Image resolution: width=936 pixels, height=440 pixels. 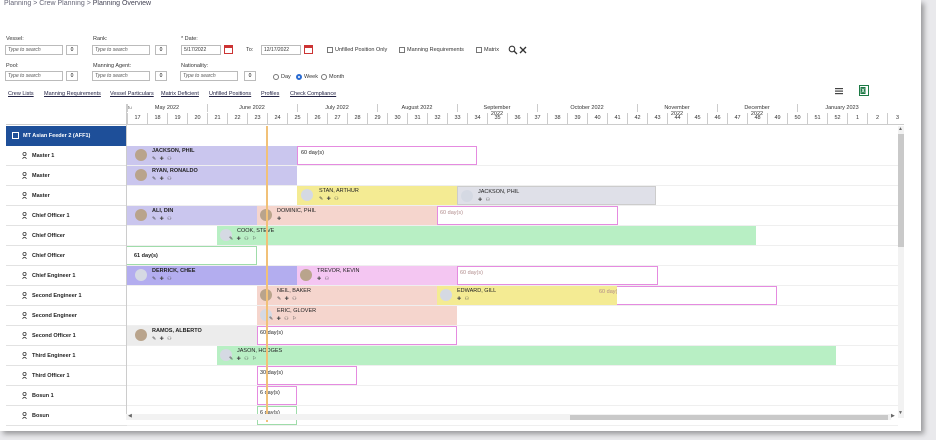 I want to click on rank-row: Second Engineer, so click(x=66, y=316).